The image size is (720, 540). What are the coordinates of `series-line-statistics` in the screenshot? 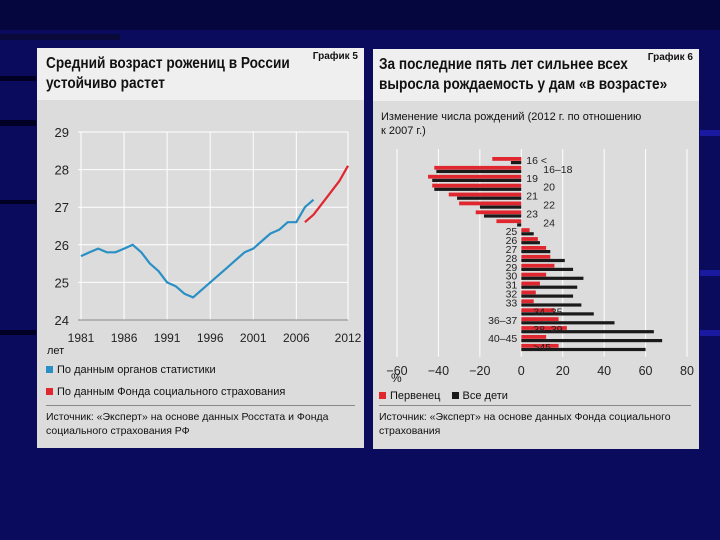 It's located at (197, 248).